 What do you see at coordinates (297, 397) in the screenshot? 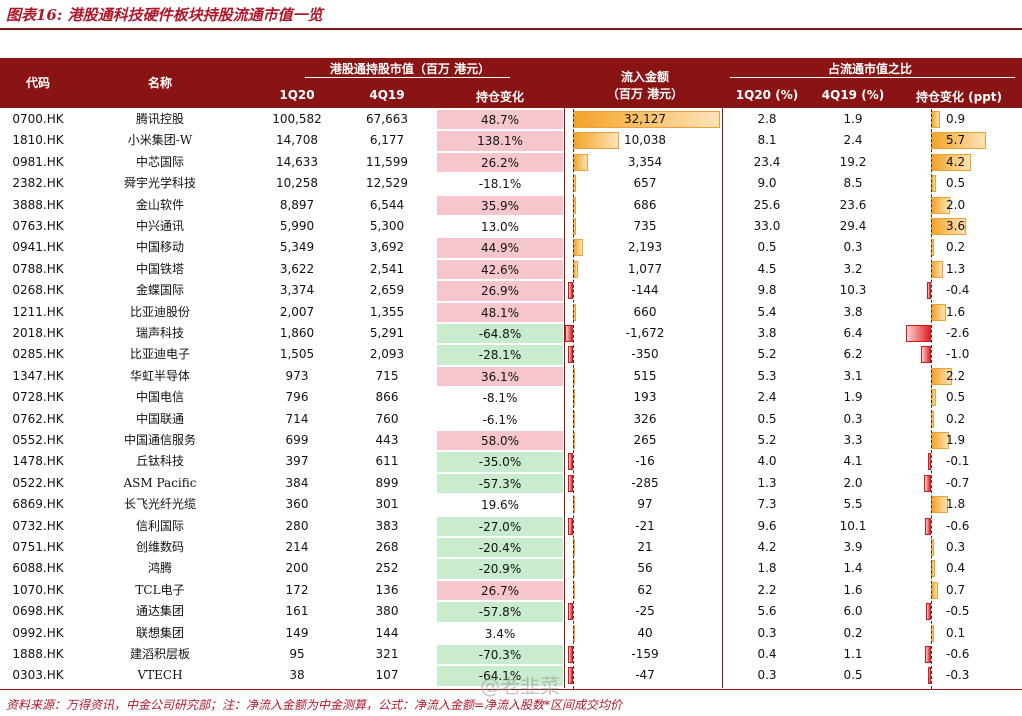
I see `cell-1q20: 796` at bounding box center [297, 397].